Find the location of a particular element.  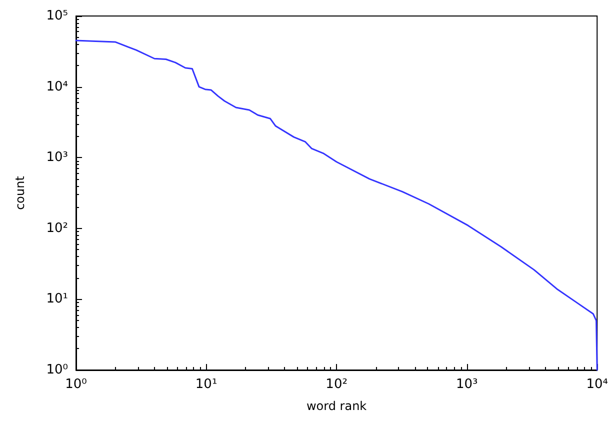

x-tick-label: 10¹ is located at coordinates (206, 384).